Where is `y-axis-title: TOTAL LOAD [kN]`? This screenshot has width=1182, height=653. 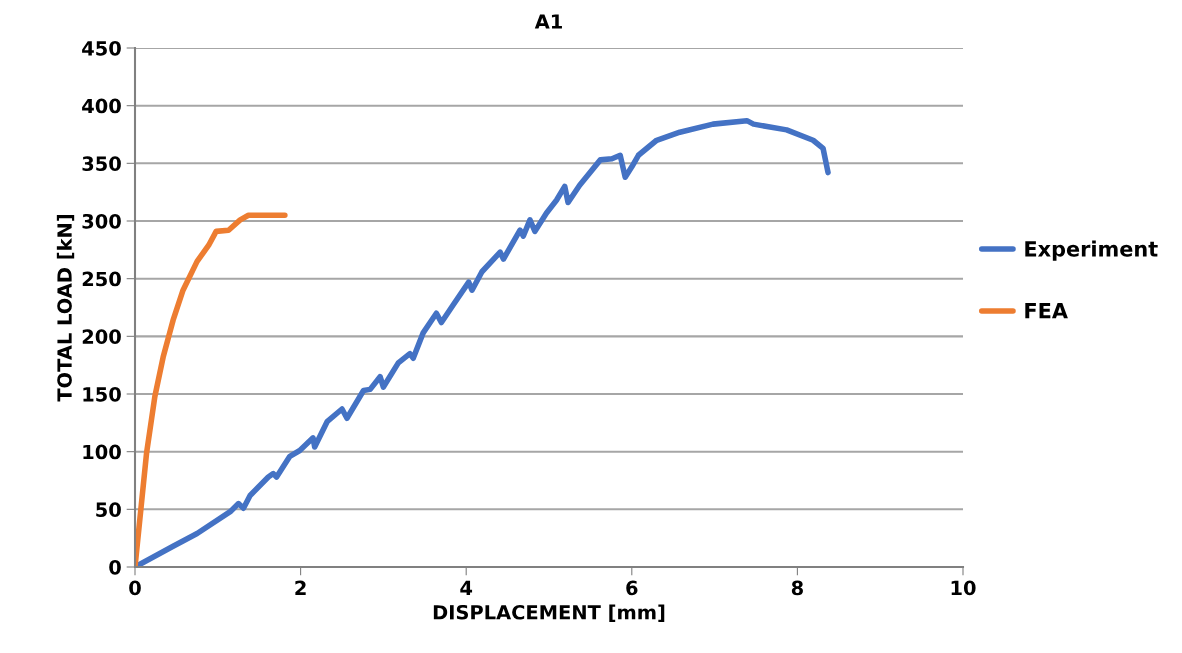
y-axis-title: TOTAL LOAD [kN] is located at coordinates (65, 308).